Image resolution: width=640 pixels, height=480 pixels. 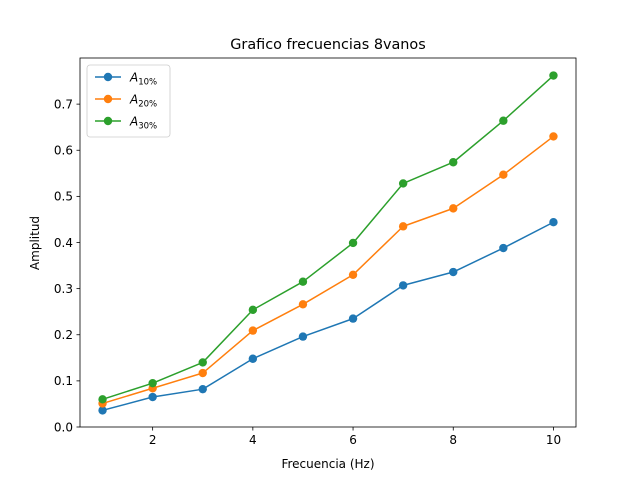 What do you see at coordinates (63, 335) in the screenshot?
I see `y-tick-label: 0.2` at bounding box center [63, 335].